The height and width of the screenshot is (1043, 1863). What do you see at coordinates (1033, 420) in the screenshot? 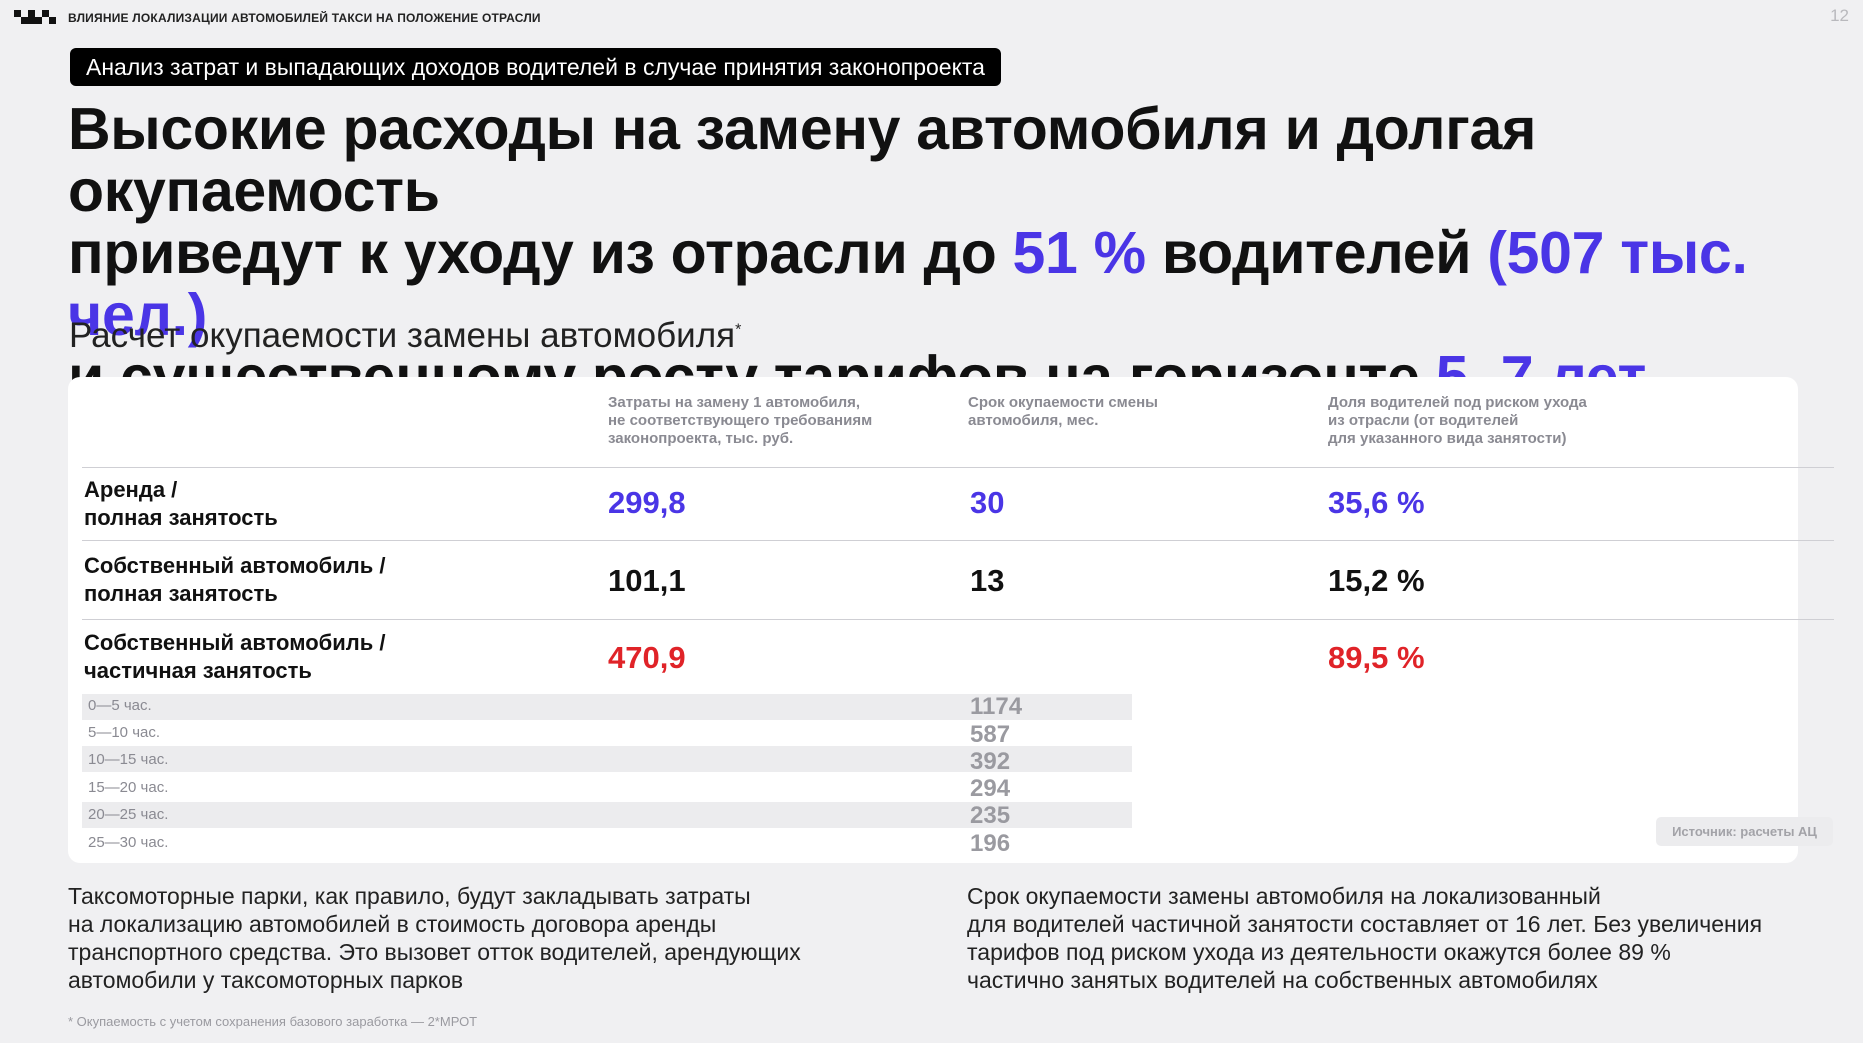
I see `header-line: автомобиля, мес.` at bounding box center [1033, 420].